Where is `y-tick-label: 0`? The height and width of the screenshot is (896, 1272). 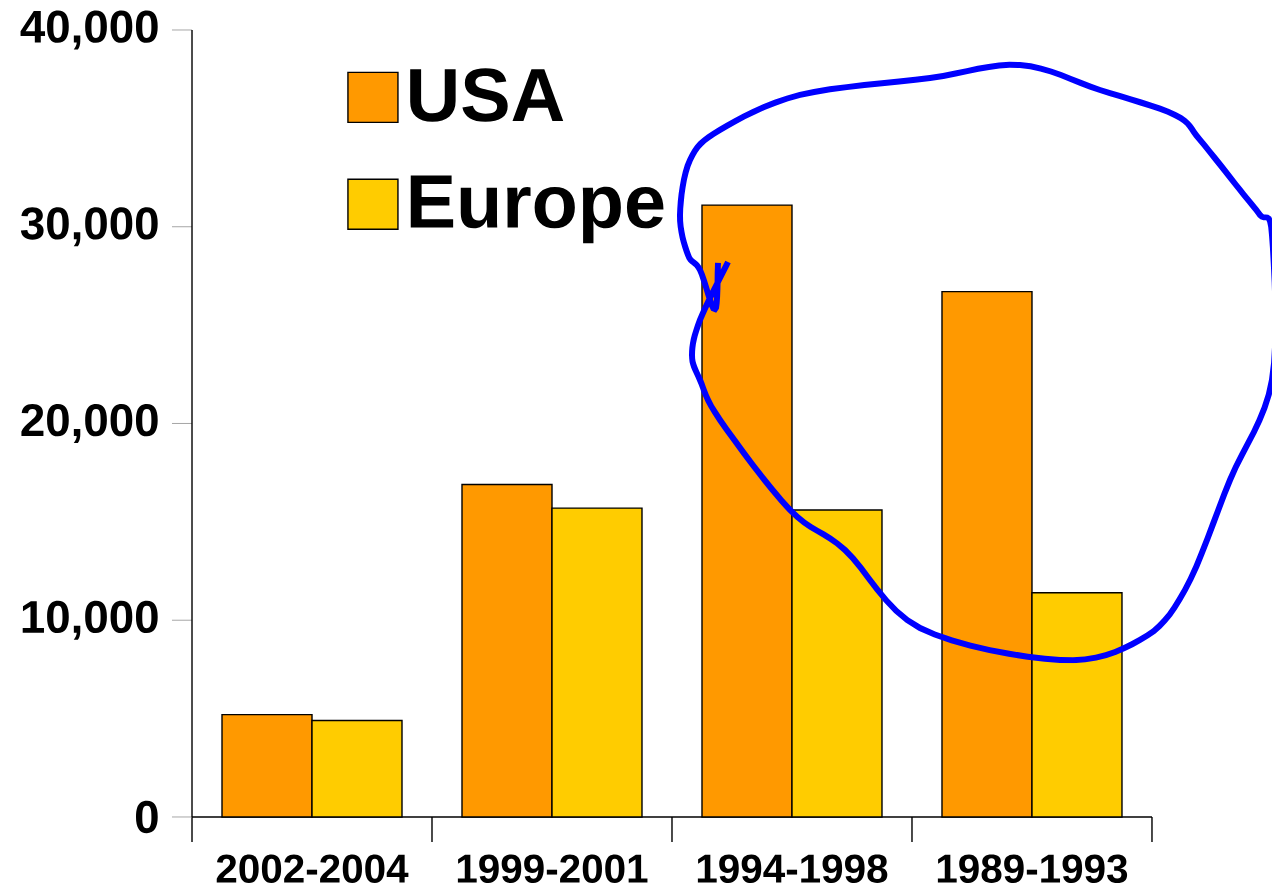 y-tick-label: 0 is located at coordinates (146, 817).